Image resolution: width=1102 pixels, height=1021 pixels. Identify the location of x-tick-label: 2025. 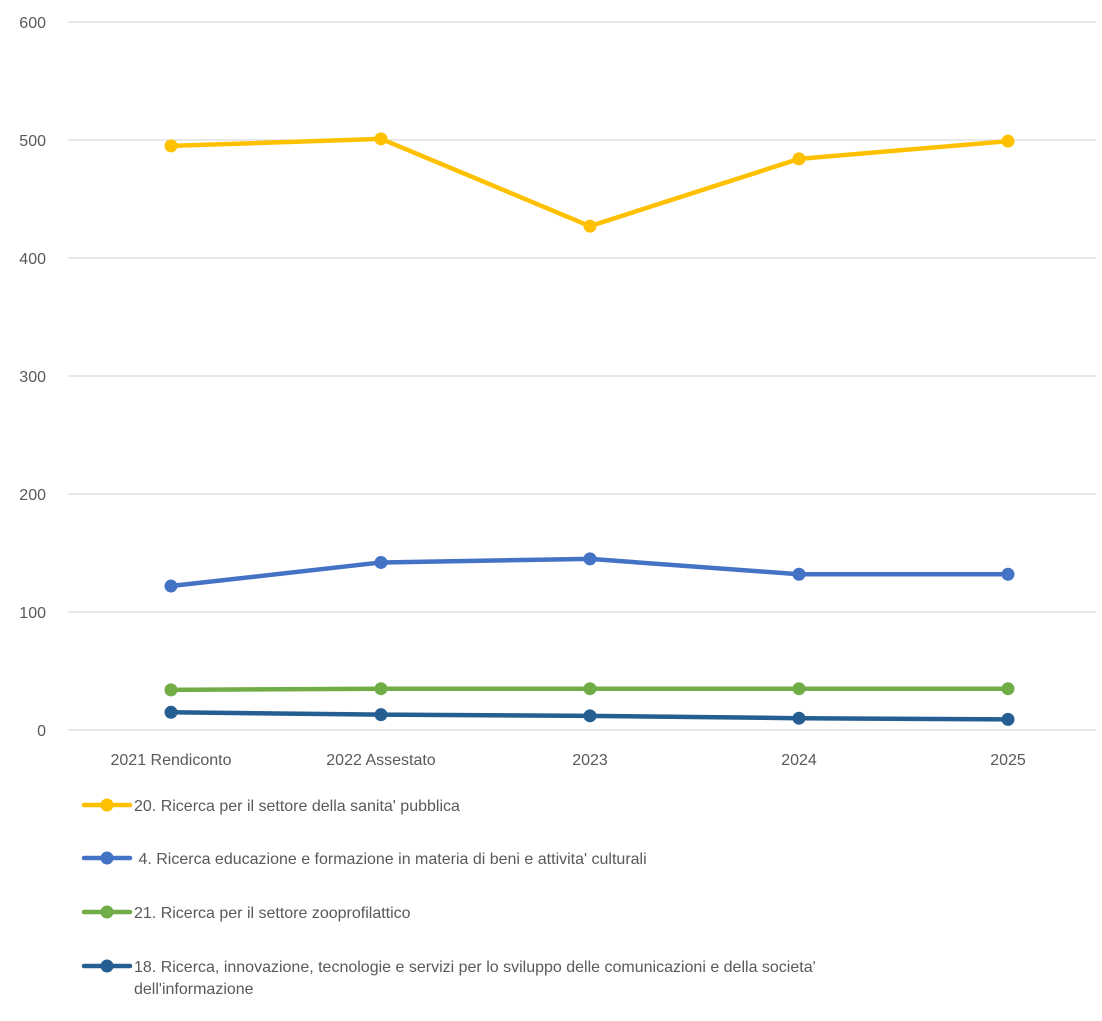
(1008, 760).